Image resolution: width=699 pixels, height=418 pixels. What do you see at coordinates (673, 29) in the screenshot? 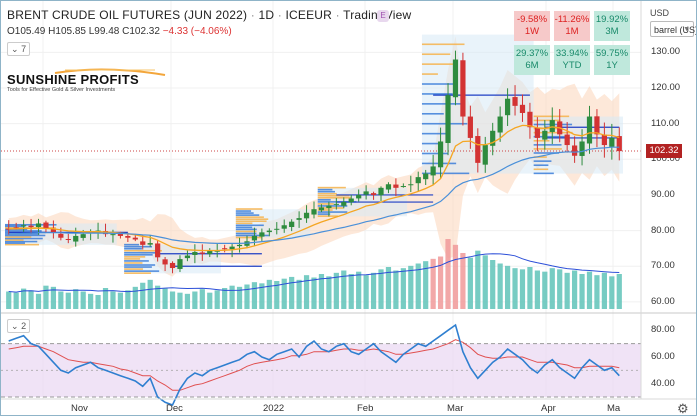
I see `unit-select: barrel (US) ▼` at bounding box center [673, 29].